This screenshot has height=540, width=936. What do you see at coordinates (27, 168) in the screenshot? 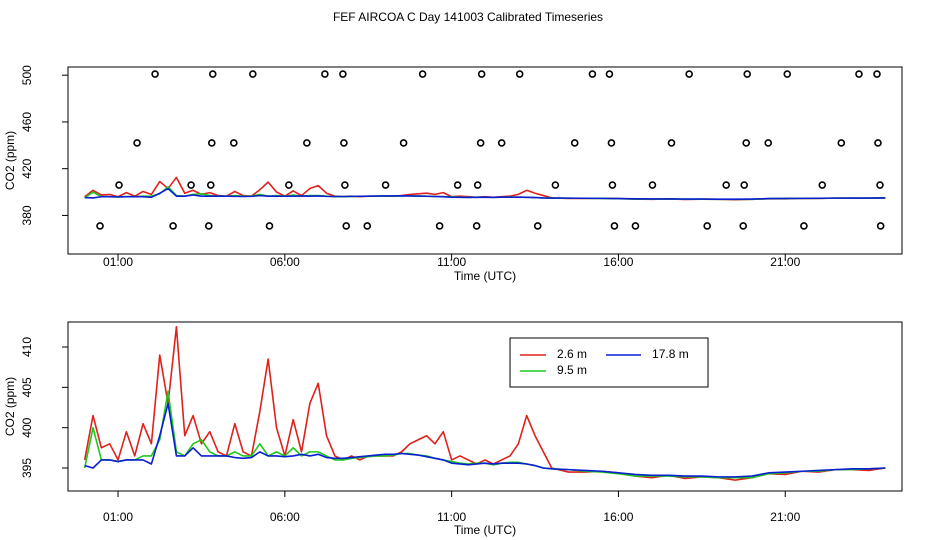
I see `y-tick-label: 420` at bounding box center [27, 168].